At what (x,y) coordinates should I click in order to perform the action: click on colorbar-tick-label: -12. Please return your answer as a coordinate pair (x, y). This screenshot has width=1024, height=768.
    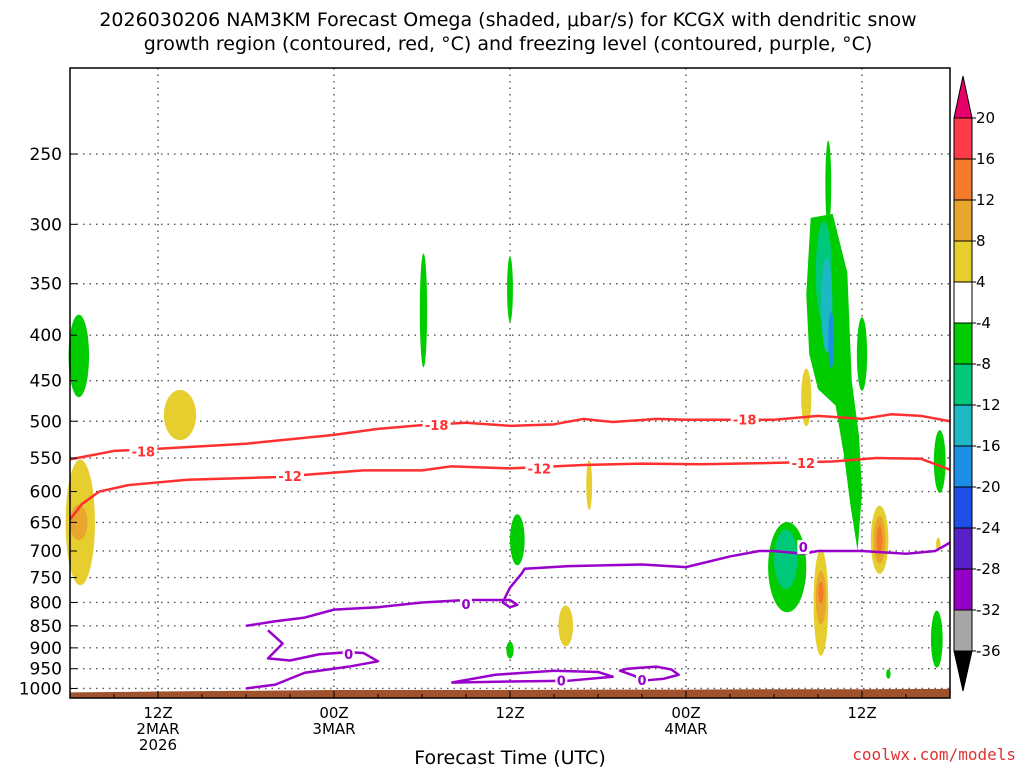
    Looking at the image, I should click on (988, 405).